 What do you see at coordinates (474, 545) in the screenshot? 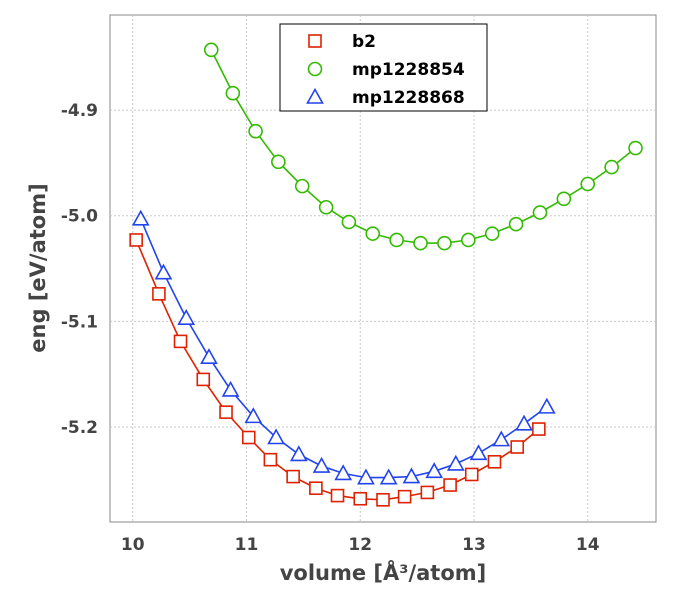
I see `x-tick-label: 13` at bounding box center [474, 545].